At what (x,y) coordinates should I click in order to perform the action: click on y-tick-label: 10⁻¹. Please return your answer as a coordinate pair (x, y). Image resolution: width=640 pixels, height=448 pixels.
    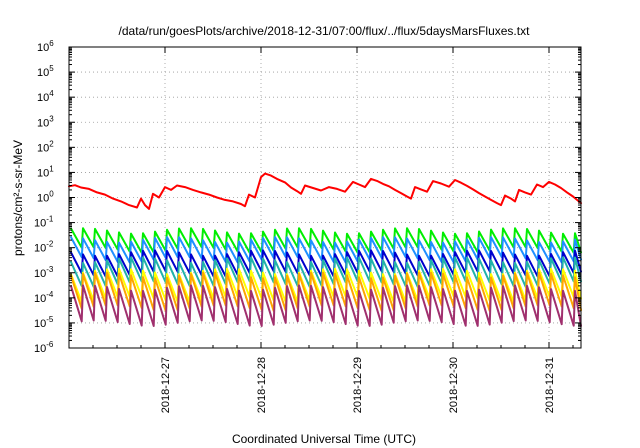
    Looking at the image, I should click on (44, 222).